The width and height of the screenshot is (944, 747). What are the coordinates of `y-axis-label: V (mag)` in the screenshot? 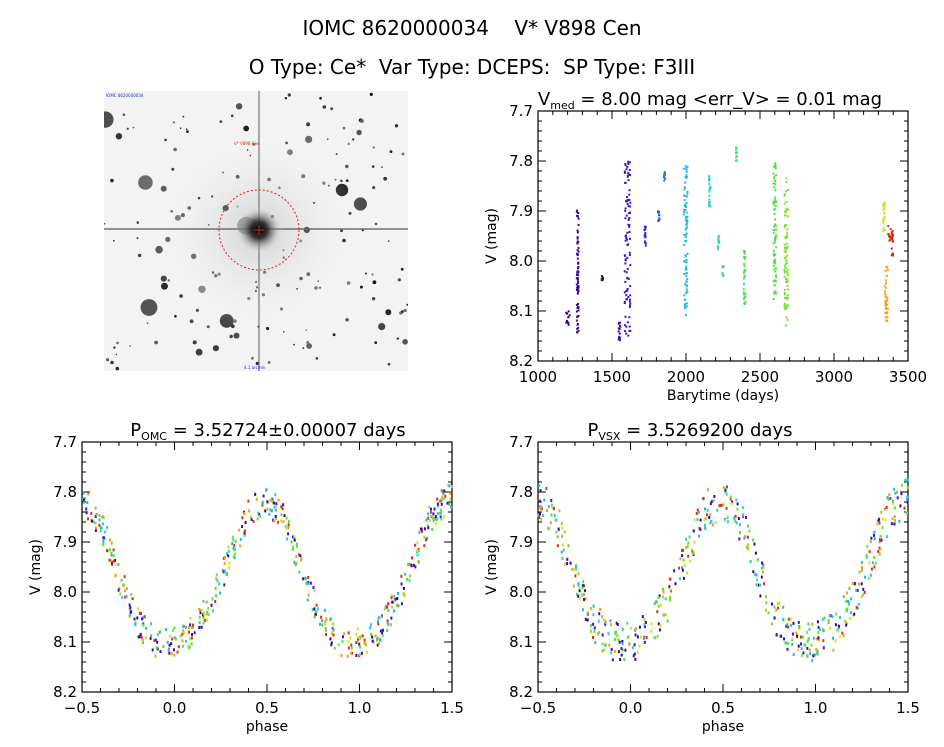 It's located at (492, 236).